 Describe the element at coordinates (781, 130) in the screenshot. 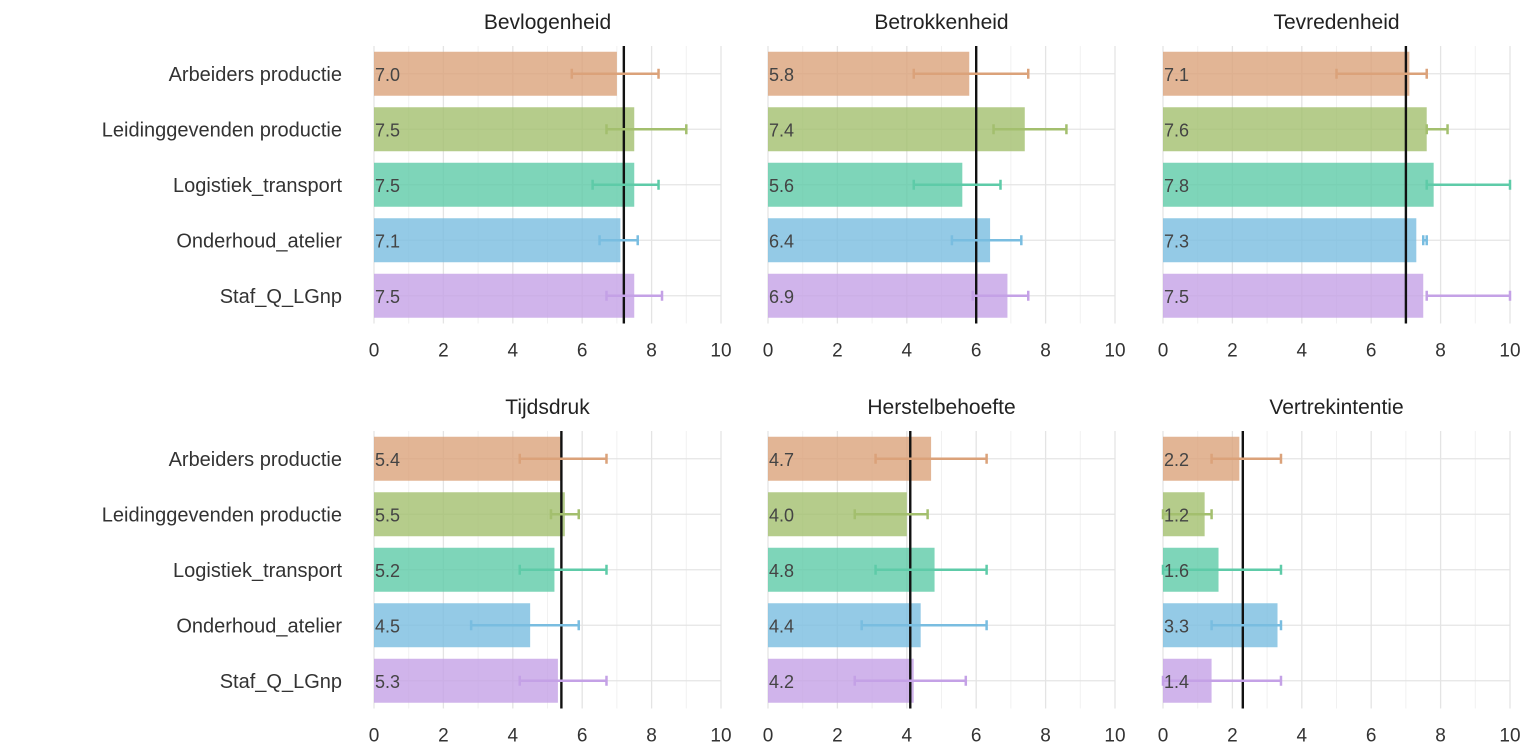

I see `value-label: 7.4` at that location.